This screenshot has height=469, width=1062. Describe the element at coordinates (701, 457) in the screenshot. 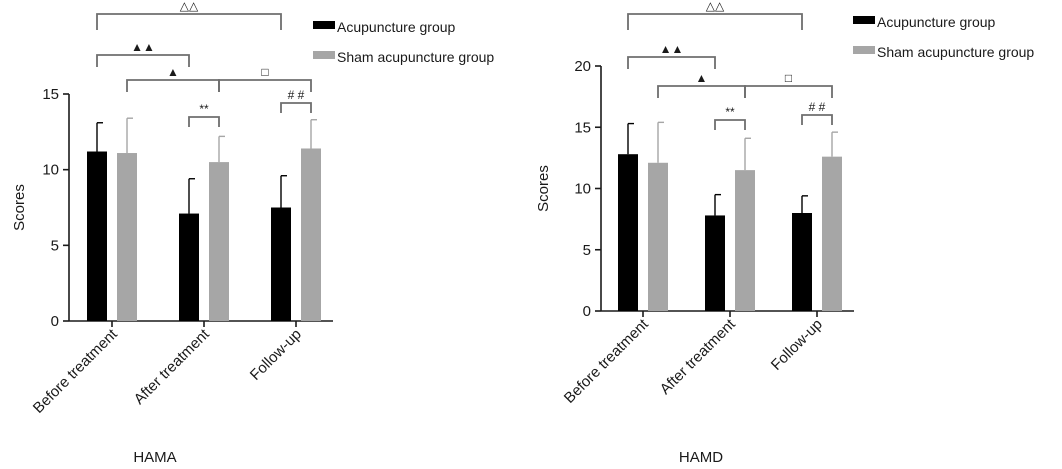

I see `chart-title: HAMD` at that location.